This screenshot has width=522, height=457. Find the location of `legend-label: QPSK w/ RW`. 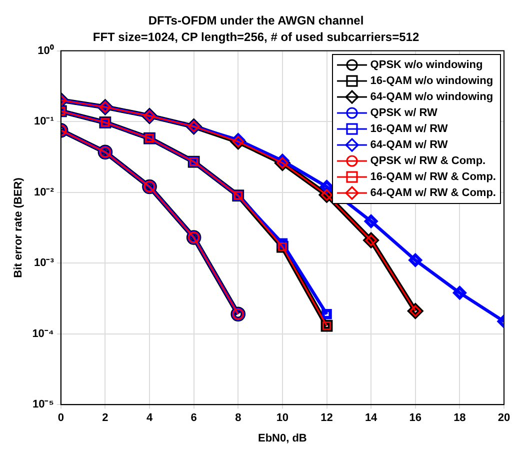

legend-label: QPSK w/ RW is located at coordinates (404, 112).